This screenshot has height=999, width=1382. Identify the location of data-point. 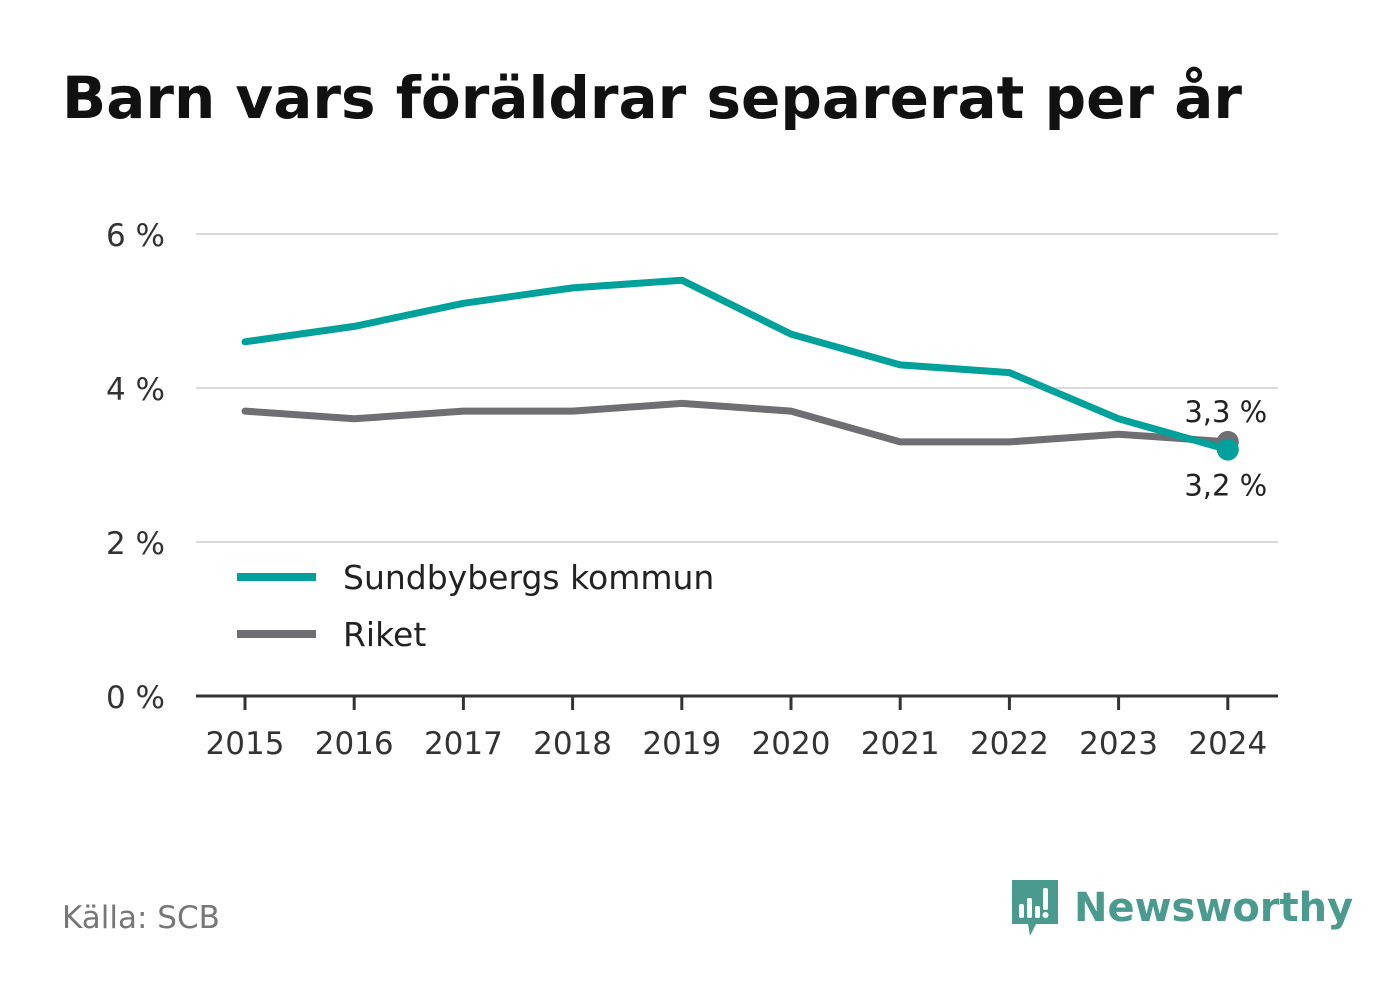
(1227, 449).